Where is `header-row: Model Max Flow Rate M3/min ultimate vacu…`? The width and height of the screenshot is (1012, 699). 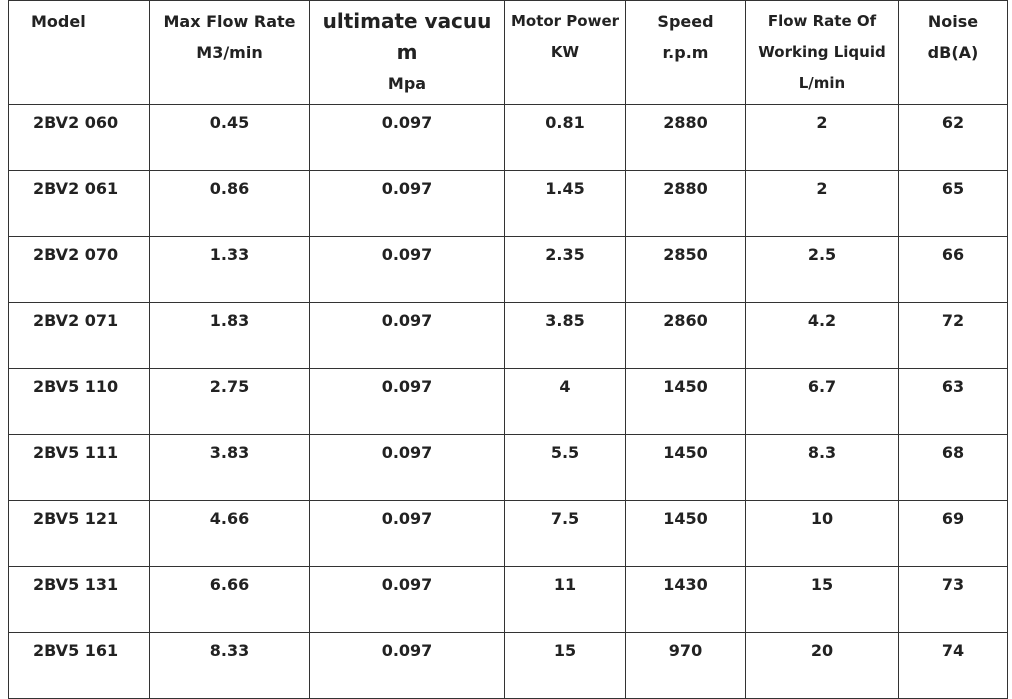 header-row: Model Max Flow Rate M3/min ultimate vacu… is located at coordinates (508, 52).